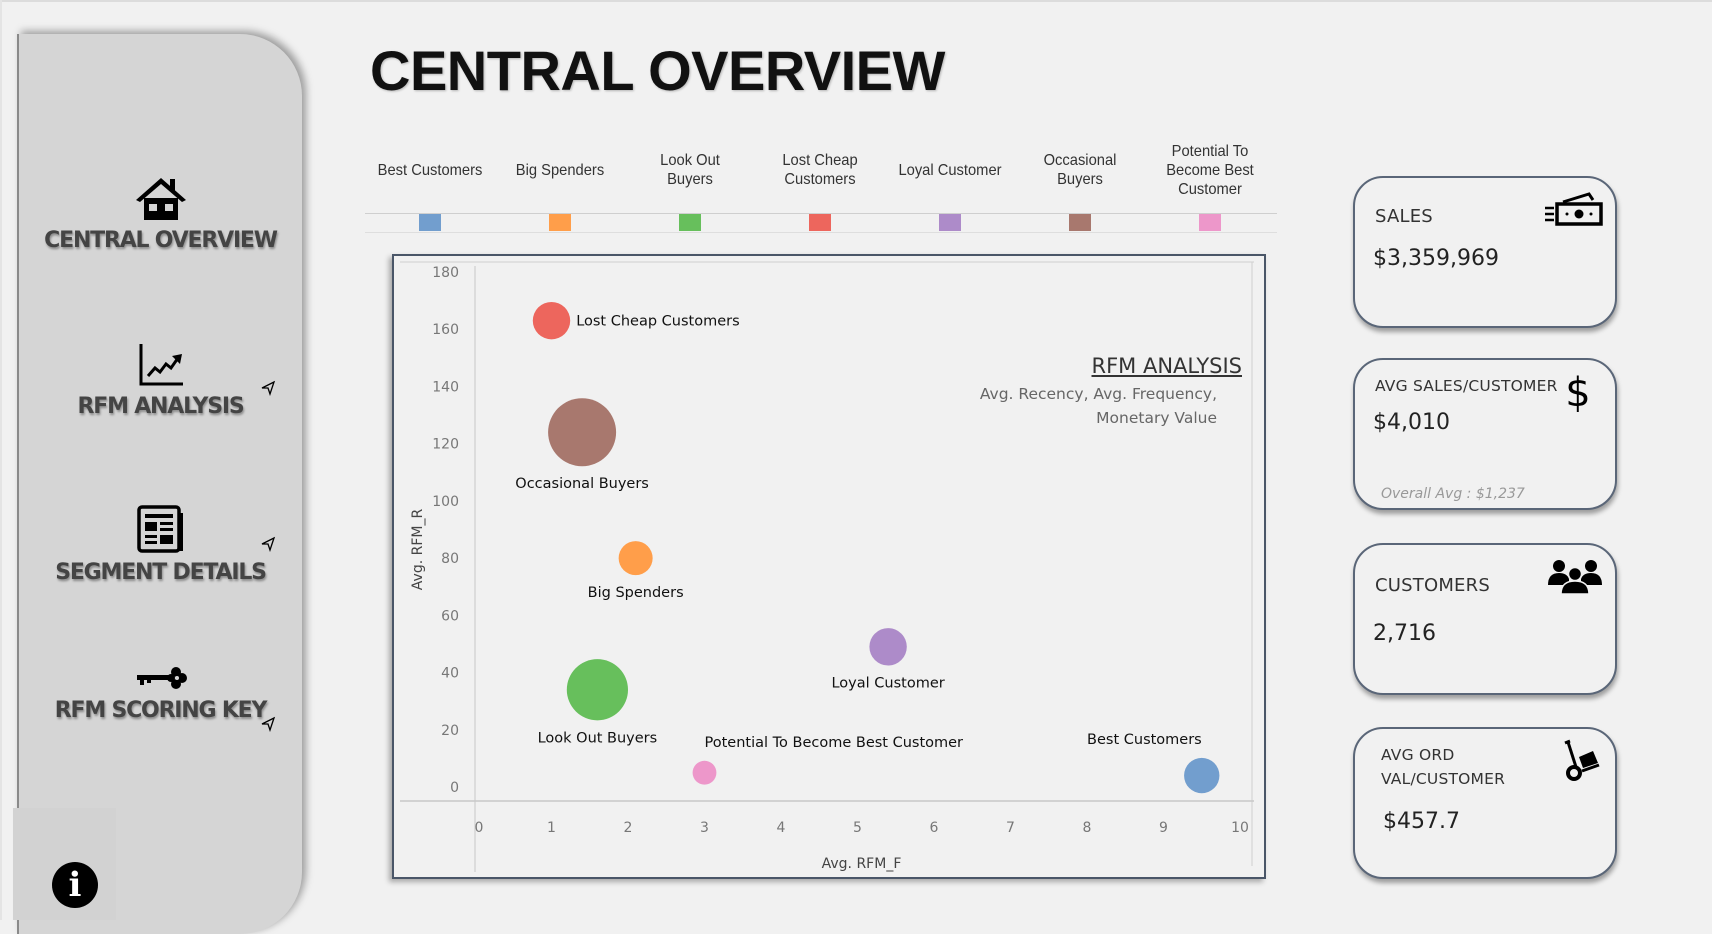 This screenshot has width=1712, height=934. I want to click on data-label-best-customers: Best Customers, so click(1144, 740).